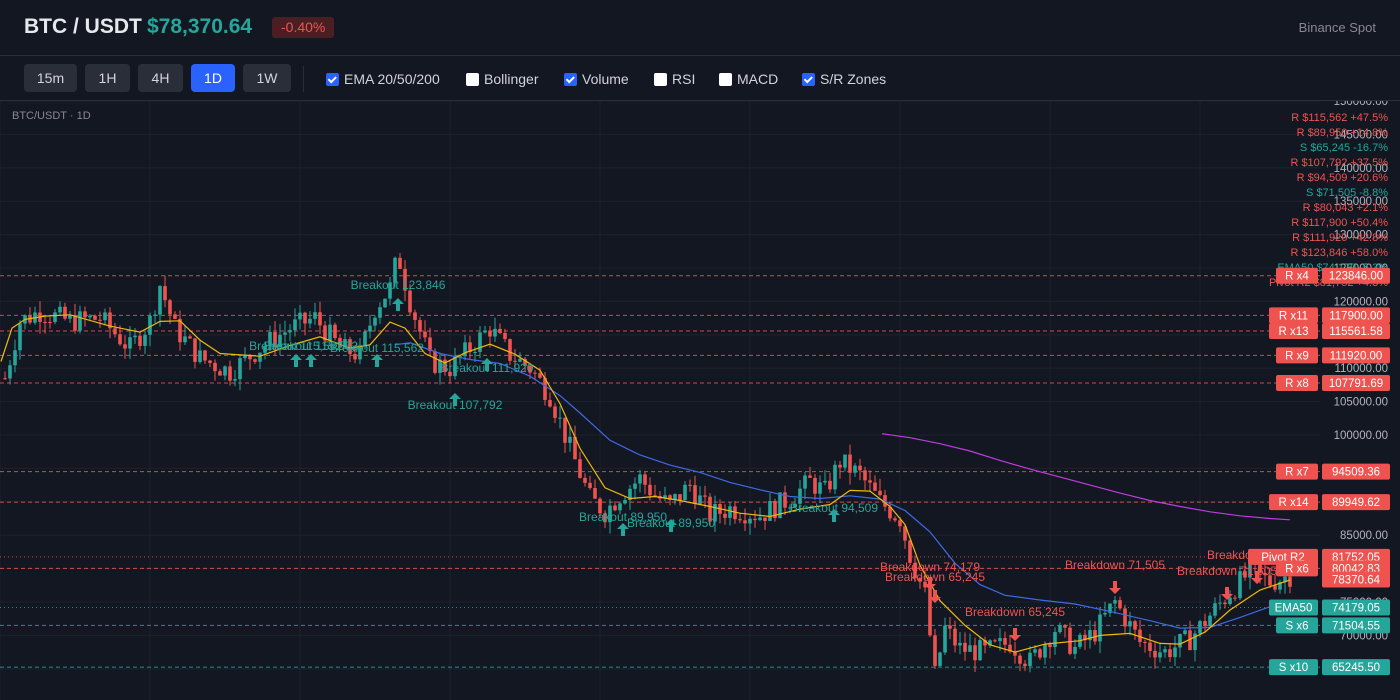 The height and width of the screenshot is (700, 1400). I want to click on level-value-box, so click(1356, 315).